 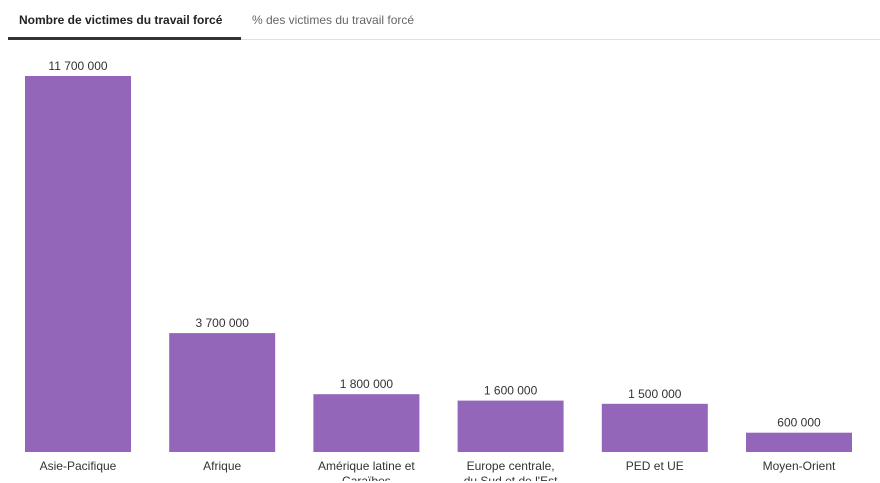 I want to click on category-label: Amérique latine et Caraïbes, so click(x=366, y=471).